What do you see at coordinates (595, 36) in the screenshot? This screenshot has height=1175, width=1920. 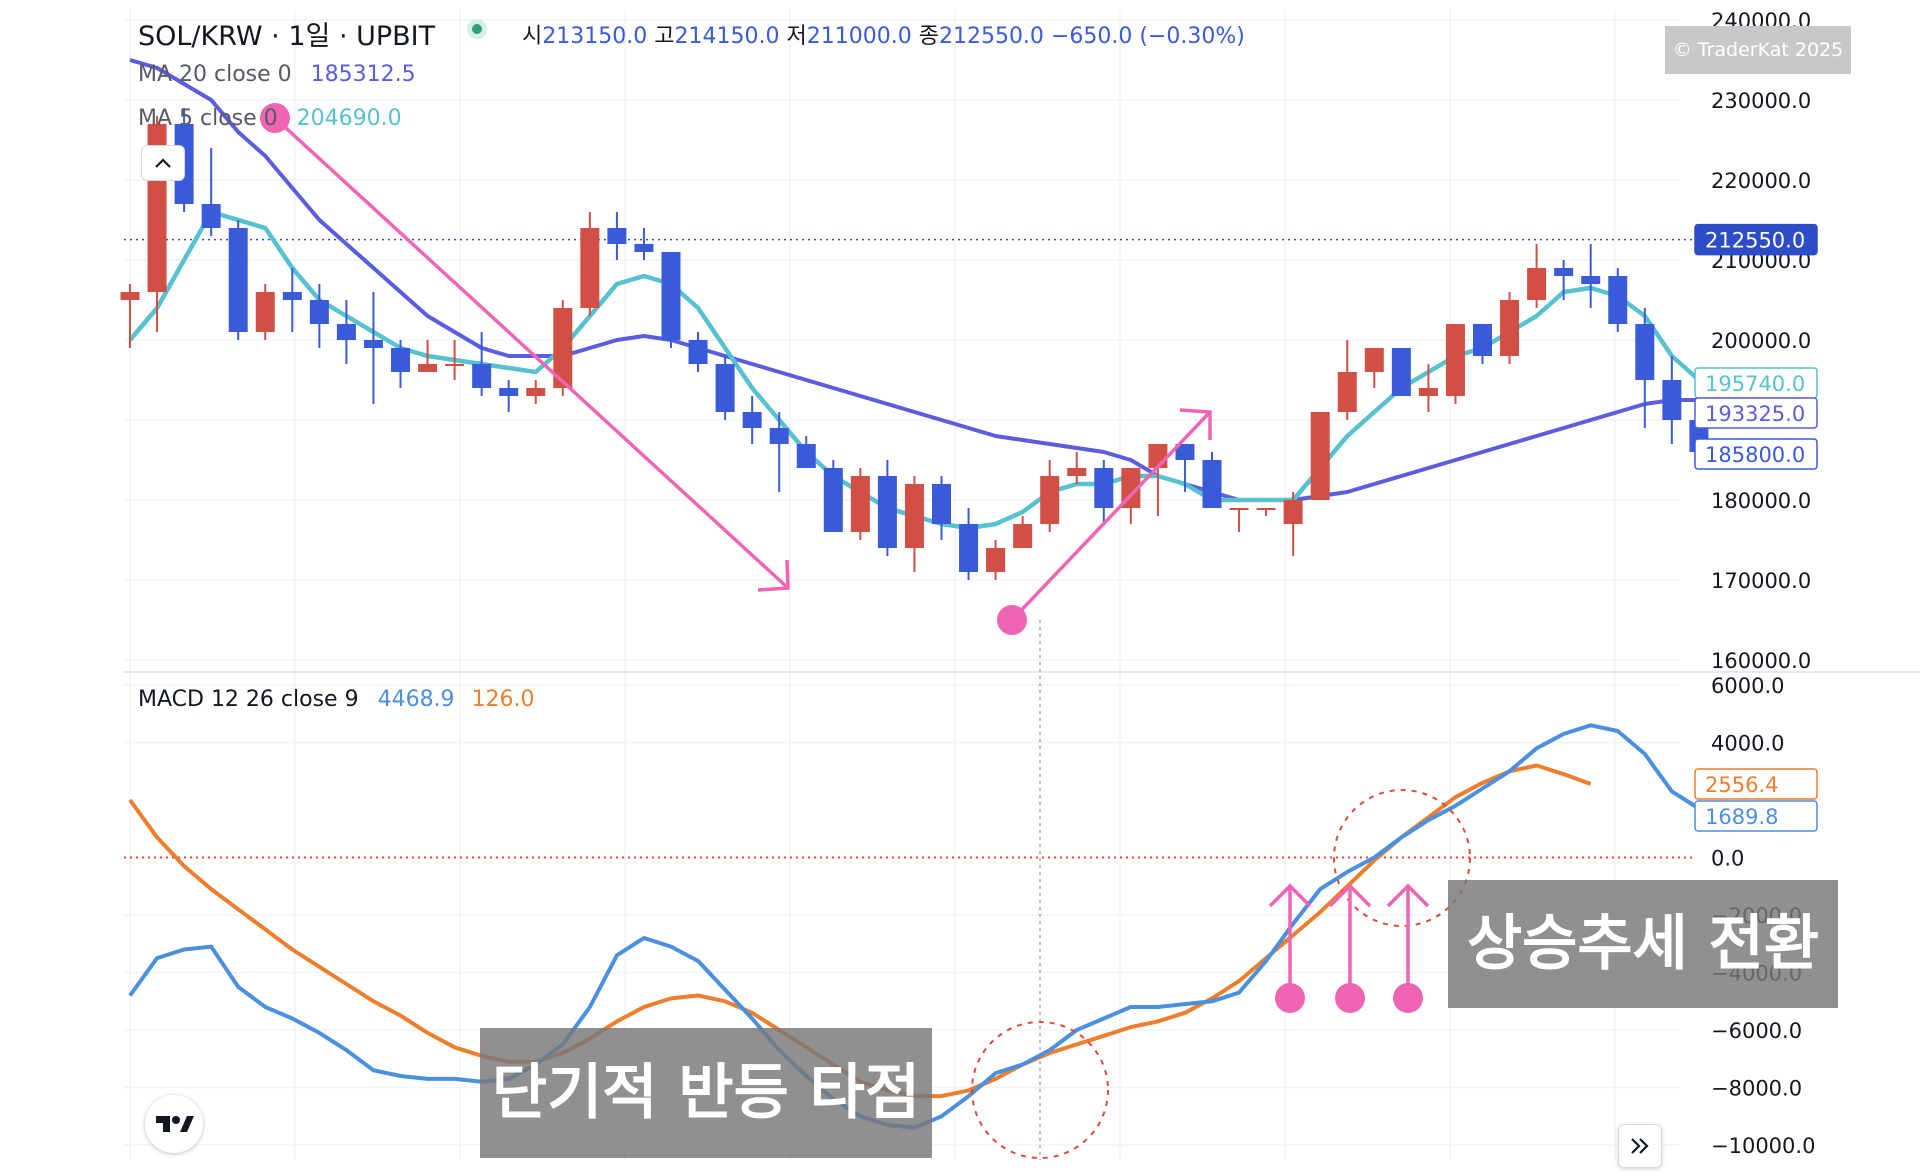 I see `open-value: 213150.0` at bounding box center [595, 36].